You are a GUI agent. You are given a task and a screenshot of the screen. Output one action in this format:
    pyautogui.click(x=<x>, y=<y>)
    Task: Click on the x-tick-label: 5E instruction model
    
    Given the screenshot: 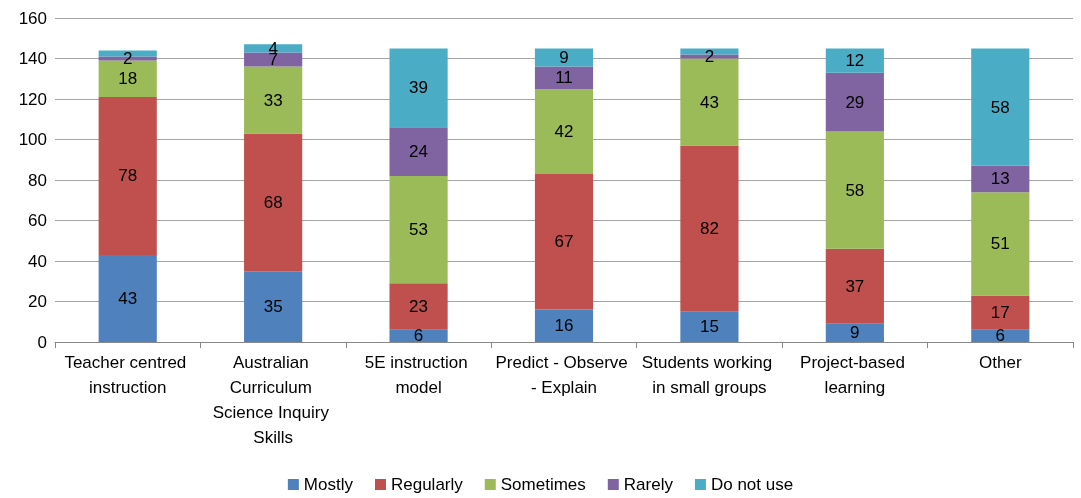 What is the action you would take?
    pyautogui.click(x=418, y=375)
    